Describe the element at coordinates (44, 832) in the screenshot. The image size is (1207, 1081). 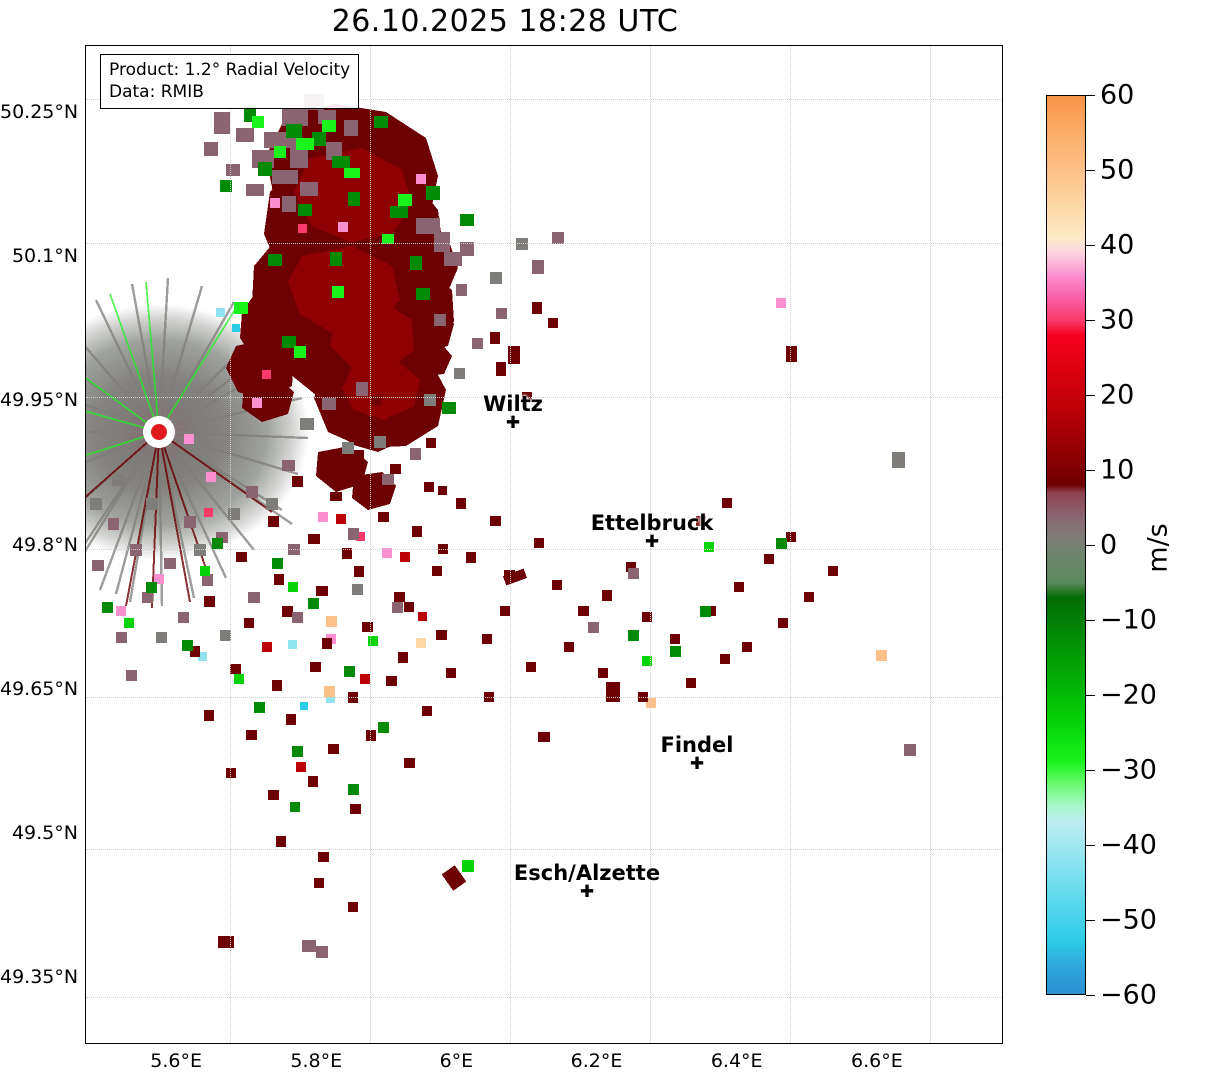
I see `latitude-tick-label: 49.5°N` at that location.